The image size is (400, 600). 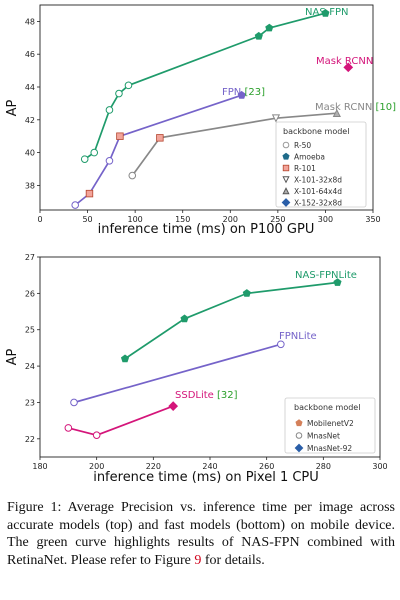 I want to click on top-label-mask-rcnn-pink: Mask RCNN, so click(x=344, y=61).